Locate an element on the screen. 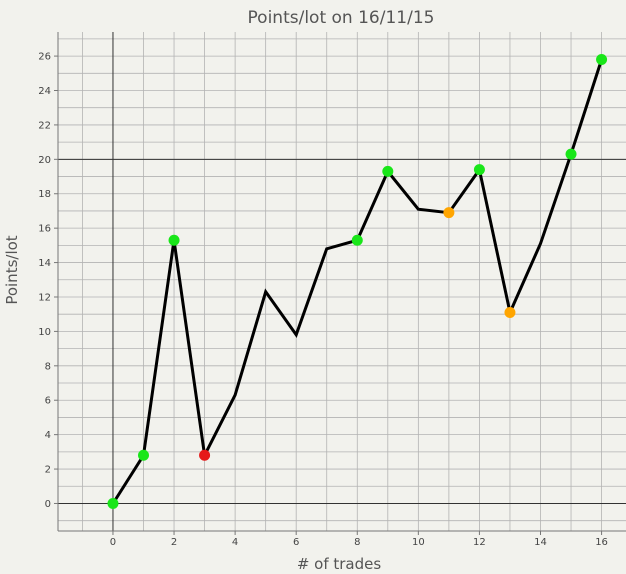 The height and width of the screenshot is (574, 626). chart-title: Points/lot on 16/11/15 is located at coordinates (341, 18).